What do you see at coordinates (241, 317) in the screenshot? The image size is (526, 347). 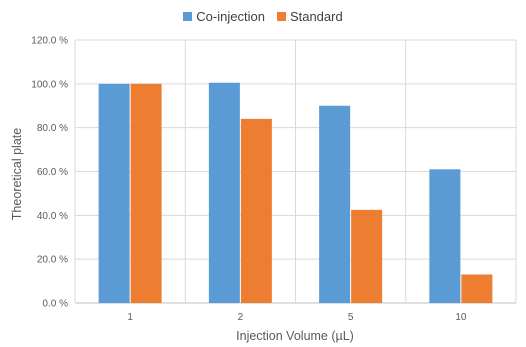 I see `x-tick-label: 2` at bounding box center [241, 317].